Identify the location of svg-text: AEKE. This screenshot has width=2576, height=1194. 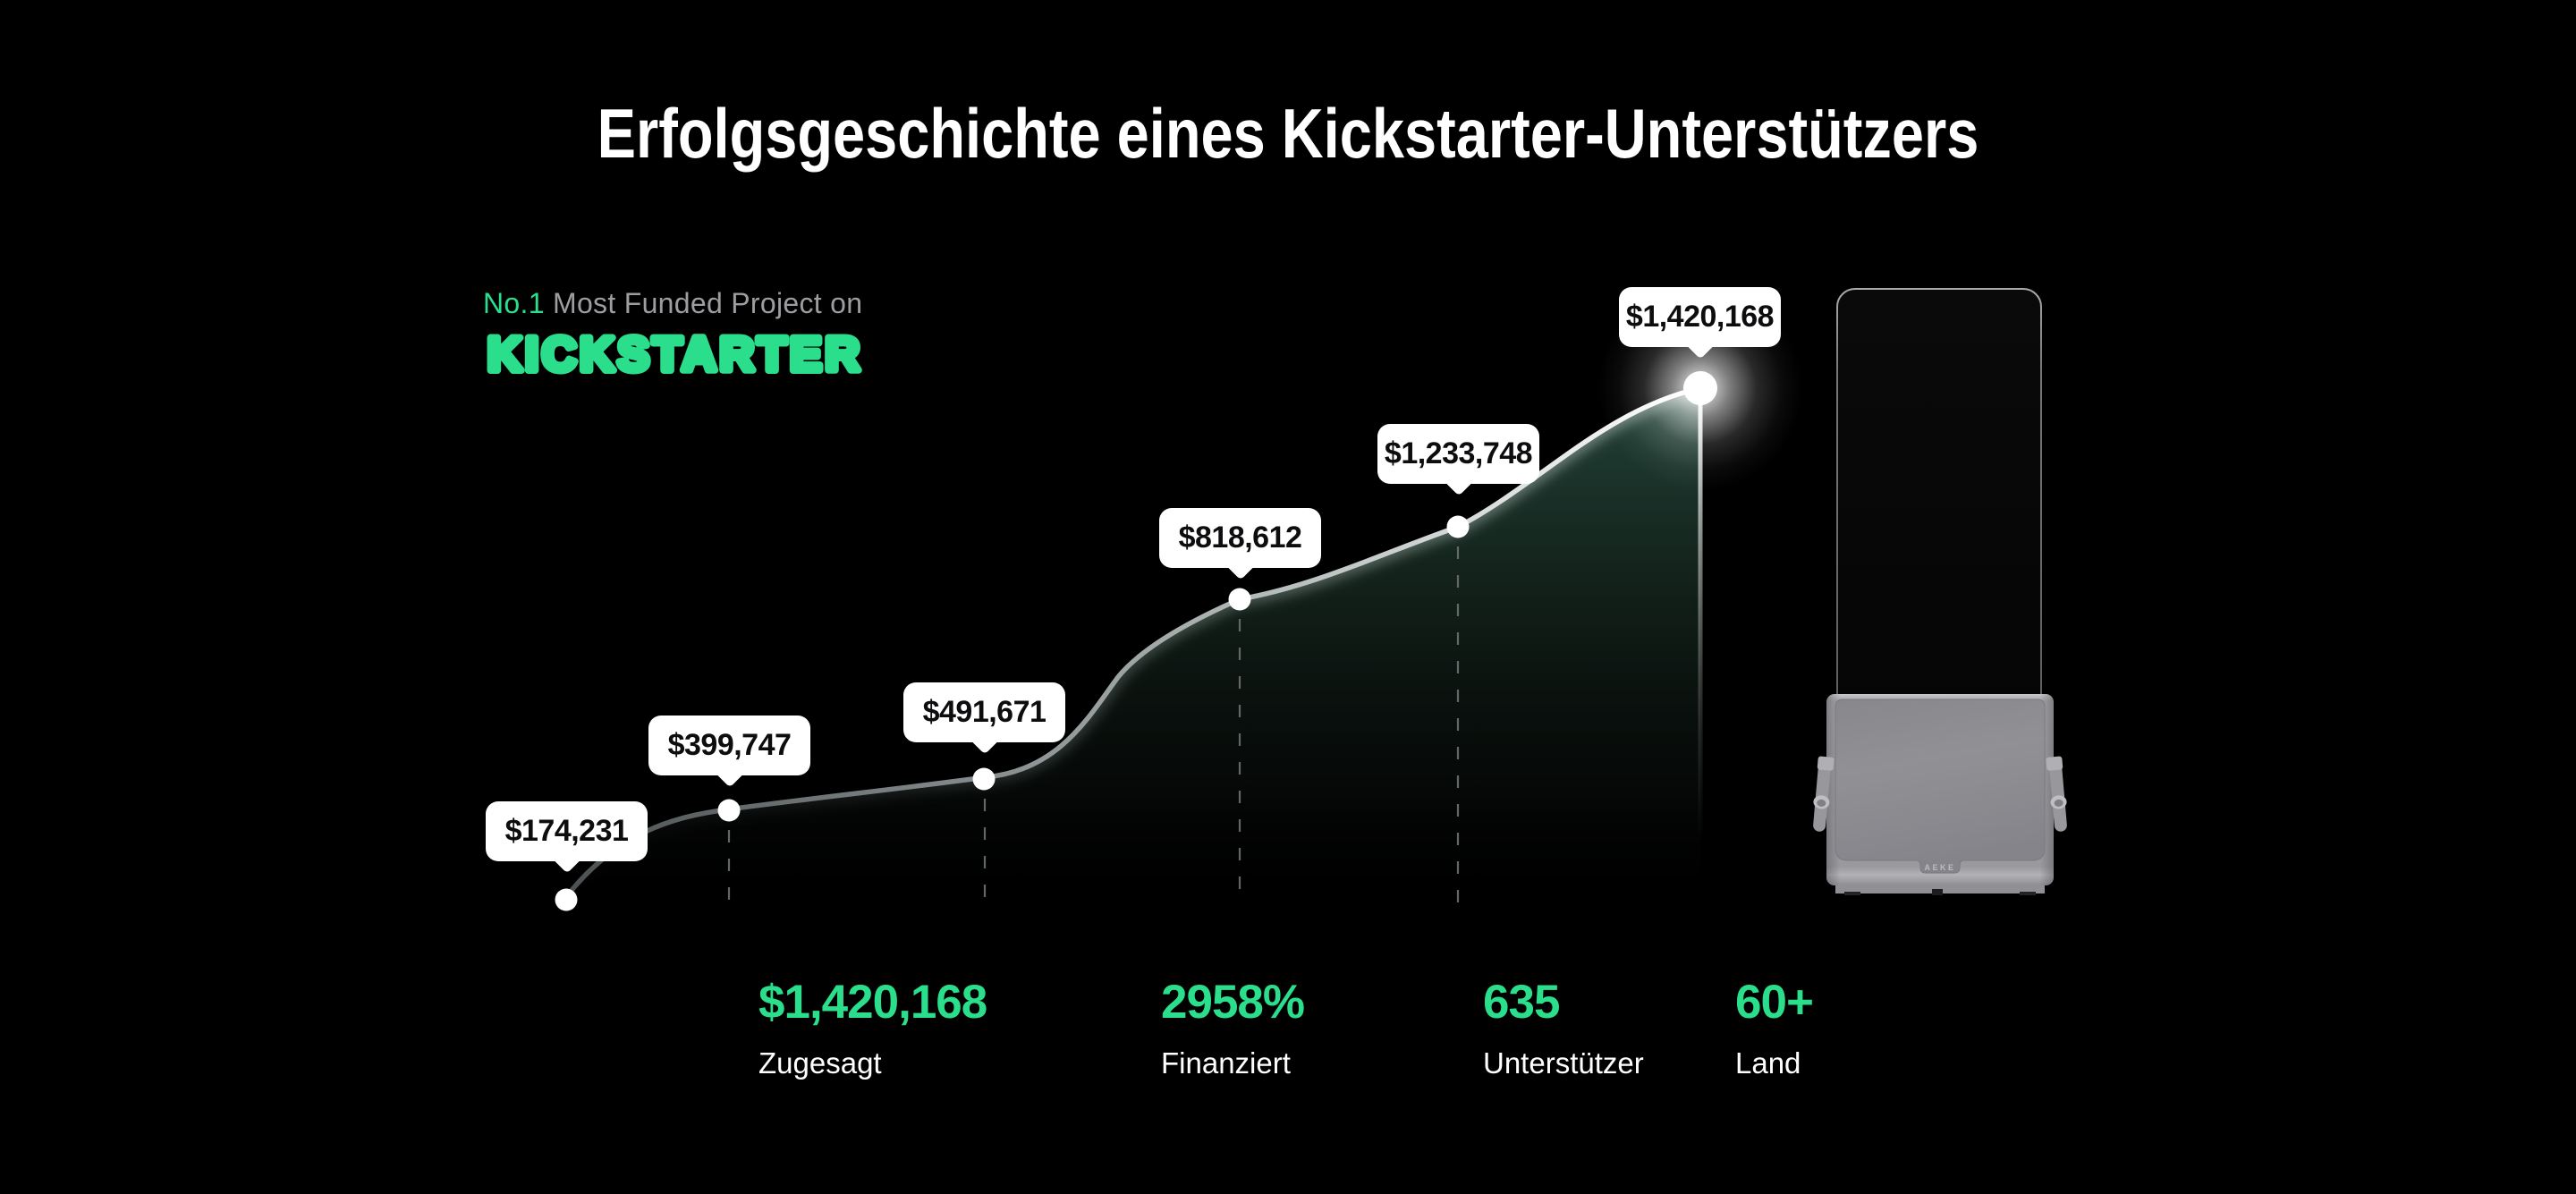
(1939, 867).